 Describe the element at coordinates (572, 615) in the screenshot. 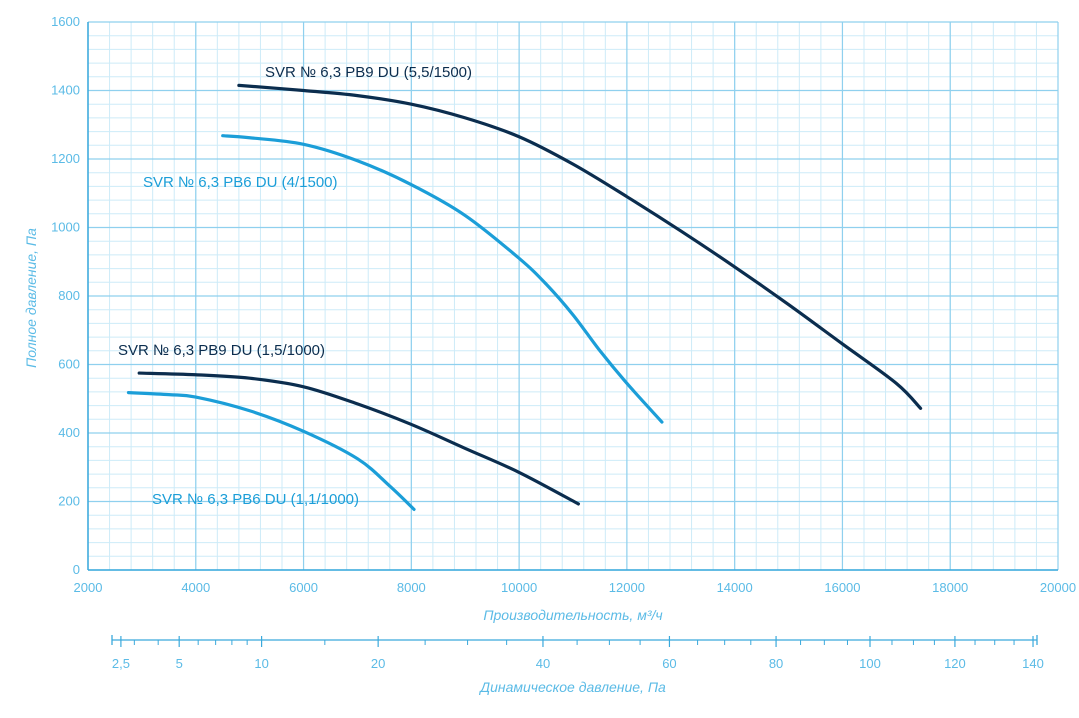

I see `x-axis-title: Производительность, м³/ч` at that location.